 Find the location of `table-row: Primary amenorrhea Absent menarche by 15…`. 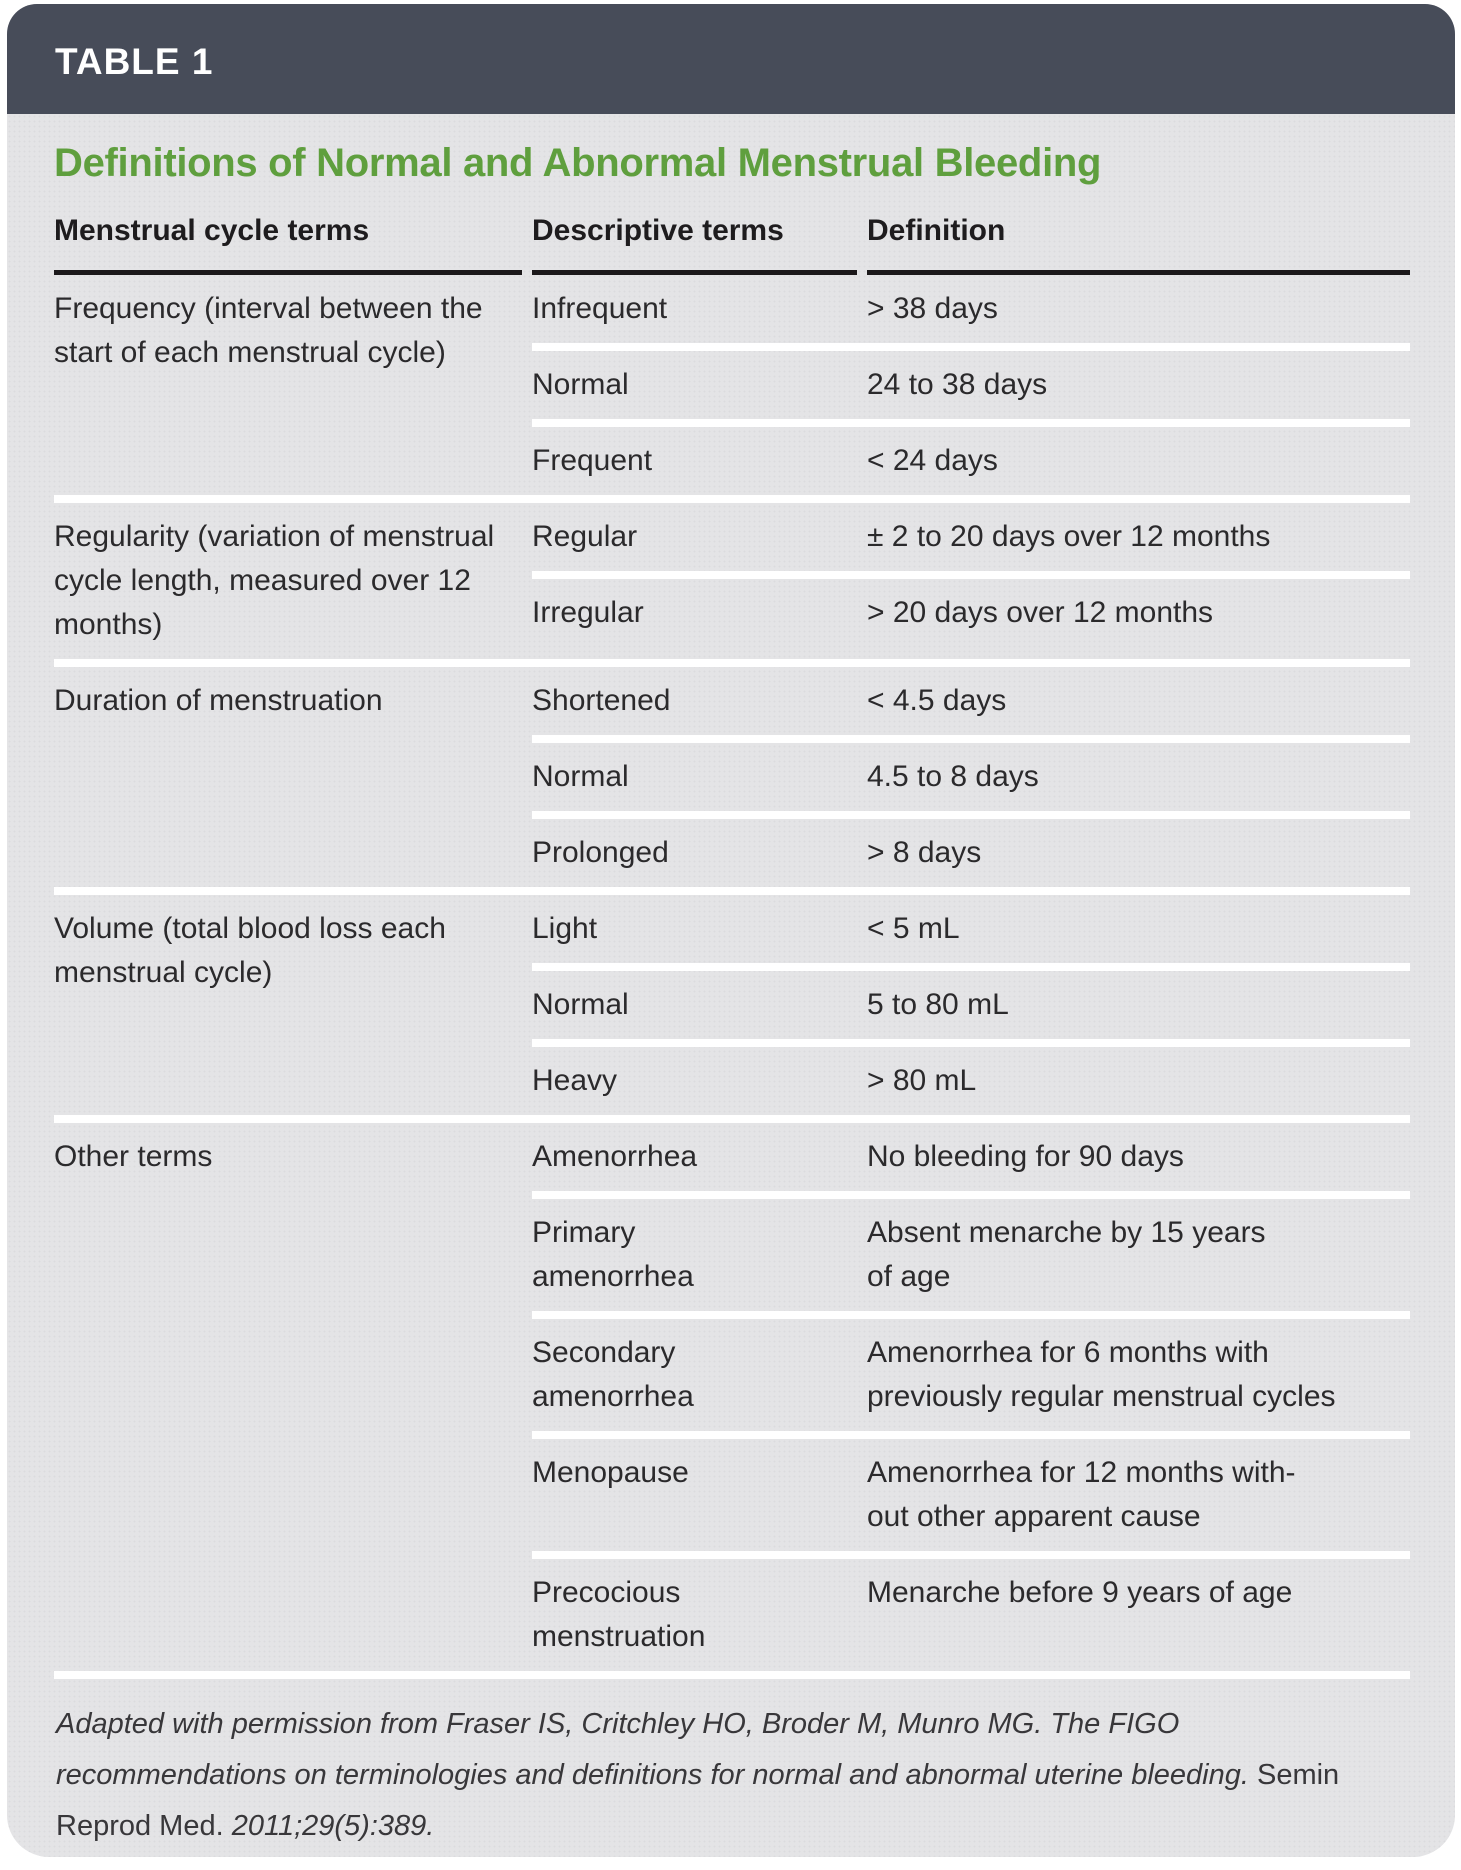

table-row: Primary amenorrhea Absent menarche by 15… is located at coordinates (971, 1255).